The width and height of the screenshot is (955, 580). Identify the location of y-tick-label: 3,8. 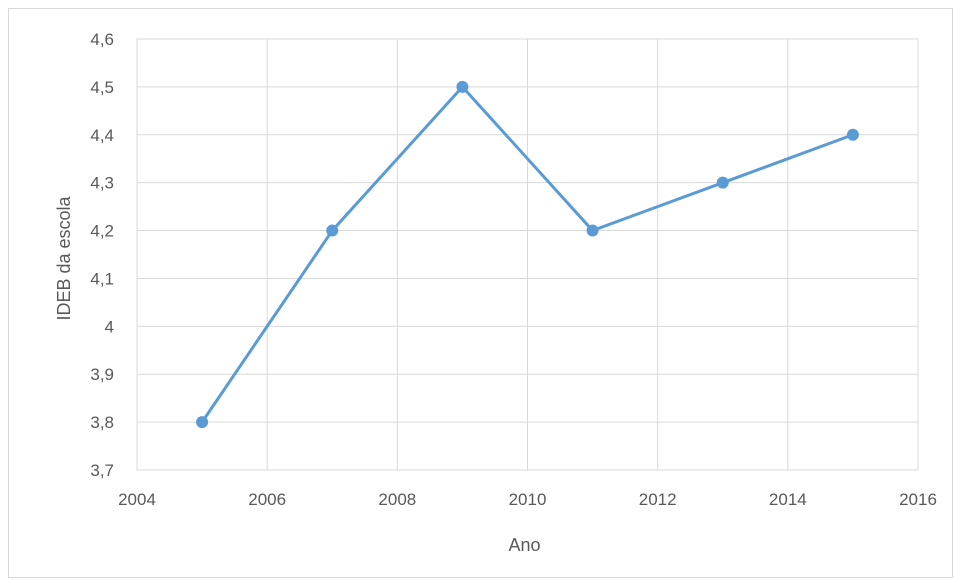
(102, 422).